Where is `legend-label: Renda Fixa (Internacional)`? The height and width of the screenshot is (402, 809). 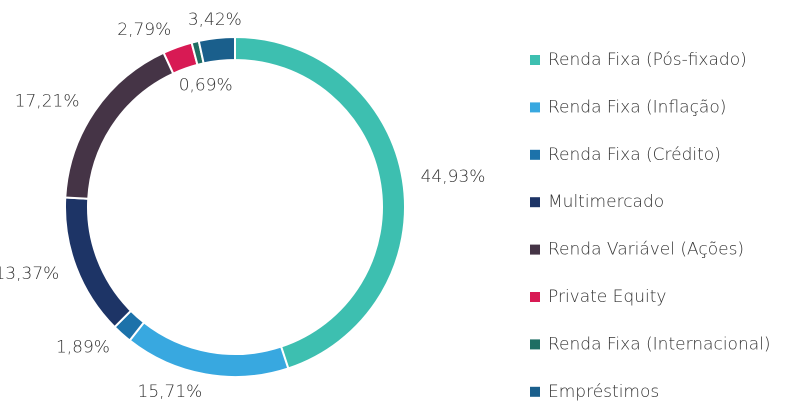
legend-label: Renda Fixa (Internacional) is located at coordinates (659, 344).